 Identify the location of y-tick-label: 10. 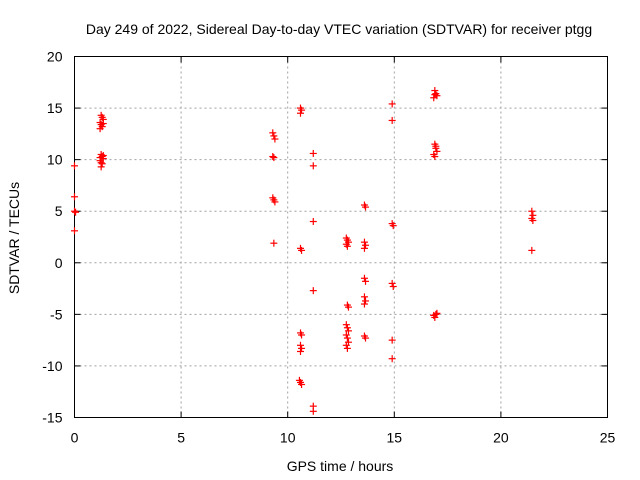
(55, 160).